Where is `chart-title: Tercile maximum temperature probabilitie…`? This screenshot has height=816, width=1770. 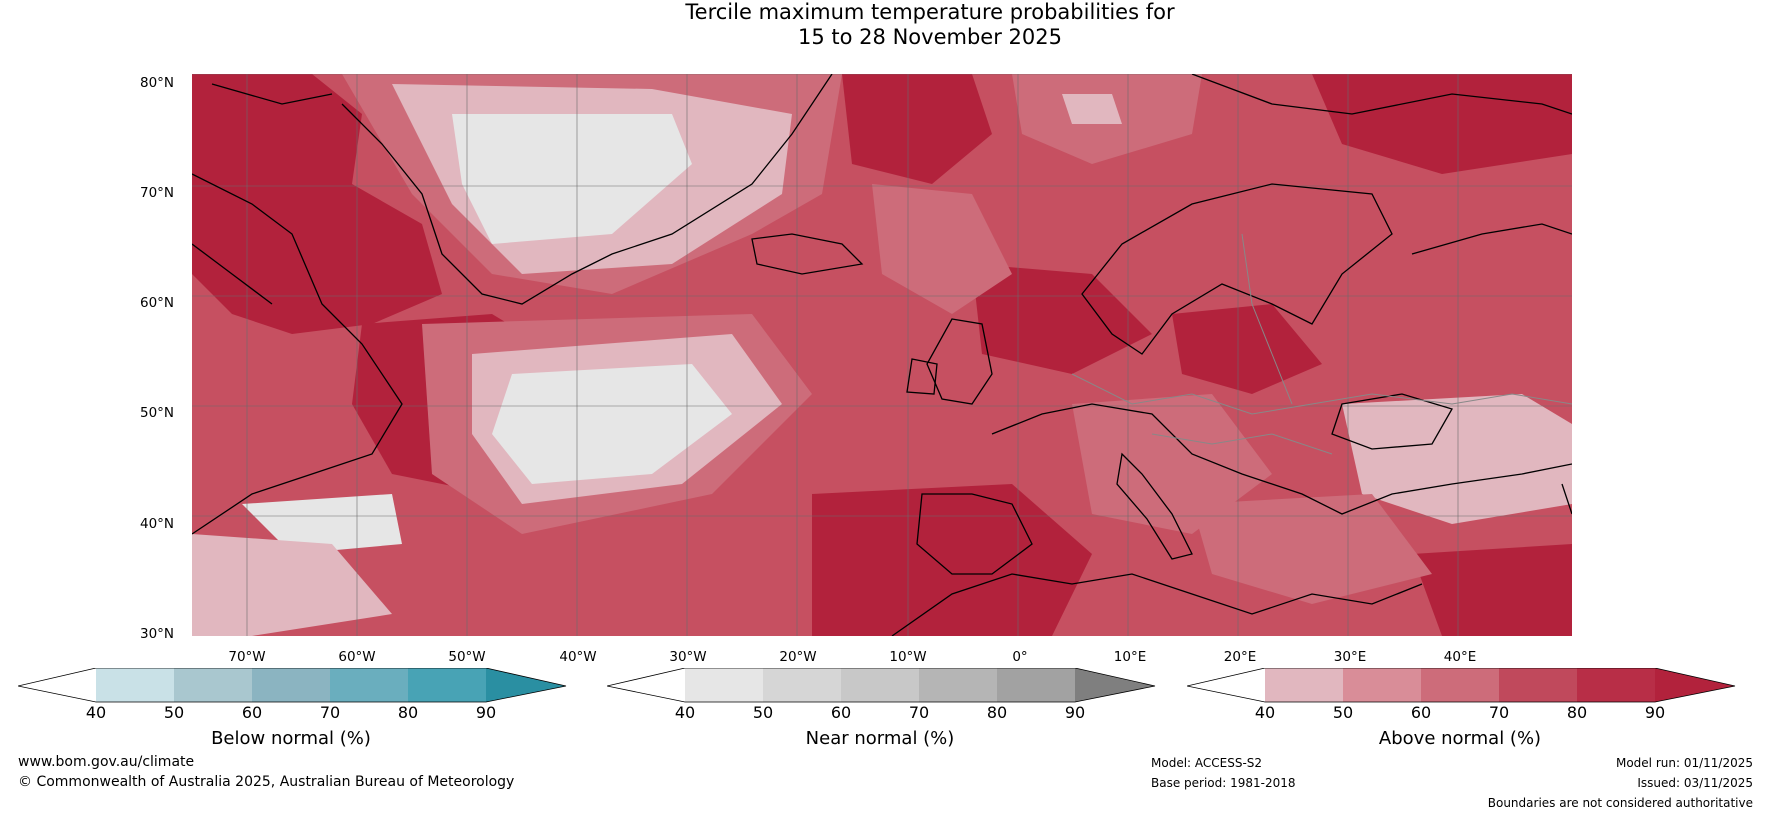 chart-title: Tercile maximum temperature probabilitie… is located at coordinates (885, 25).